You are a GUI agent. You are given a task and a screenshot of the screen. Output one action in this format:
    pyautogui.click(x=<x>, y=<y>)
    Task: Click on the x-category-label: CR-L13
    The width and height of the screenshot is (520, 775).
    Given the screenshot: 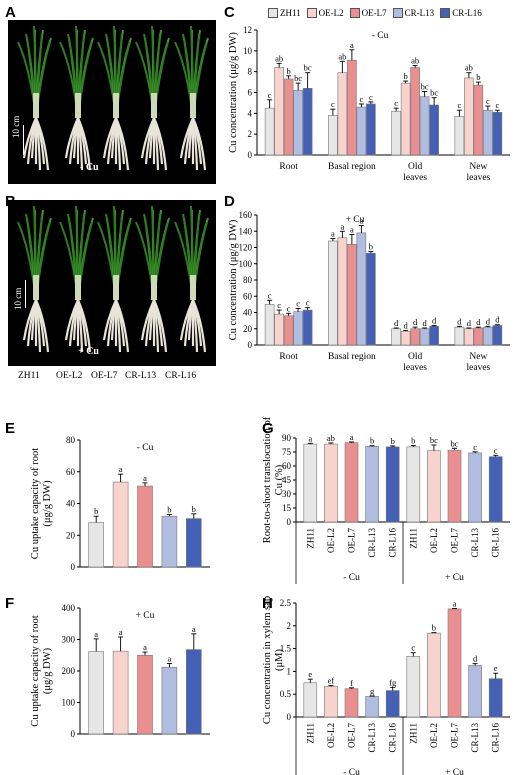 What is the action you would take?
    pyautogui.click(x=372, y=543)
    